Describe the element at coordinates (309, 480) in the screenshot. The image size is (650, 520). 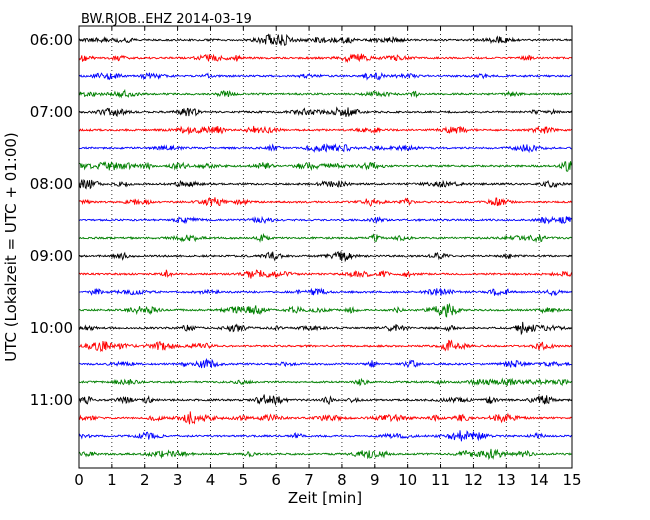
I see `x-tick-label: 7` at that location.